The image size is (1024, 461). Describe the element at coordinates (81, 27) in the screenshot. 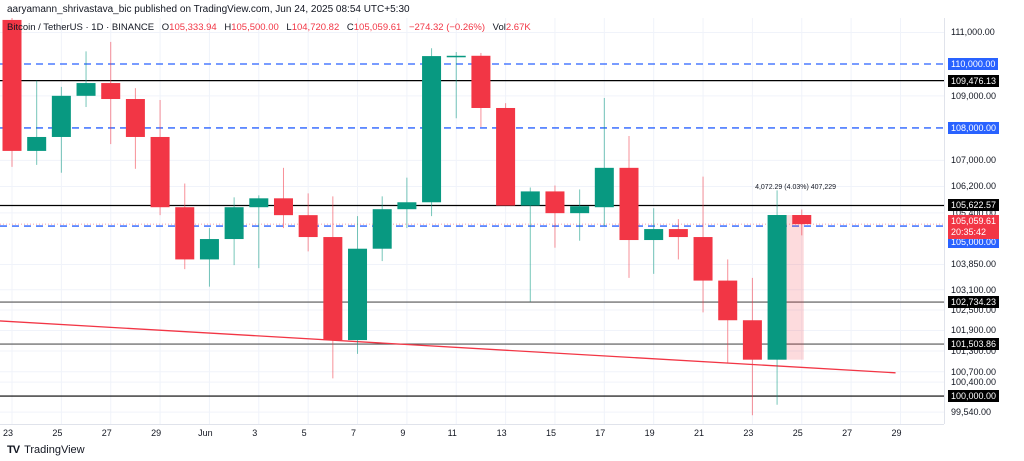

I see `symbol-name: Bitcoin / TetherUS · 1D · BINANCE` at that location.